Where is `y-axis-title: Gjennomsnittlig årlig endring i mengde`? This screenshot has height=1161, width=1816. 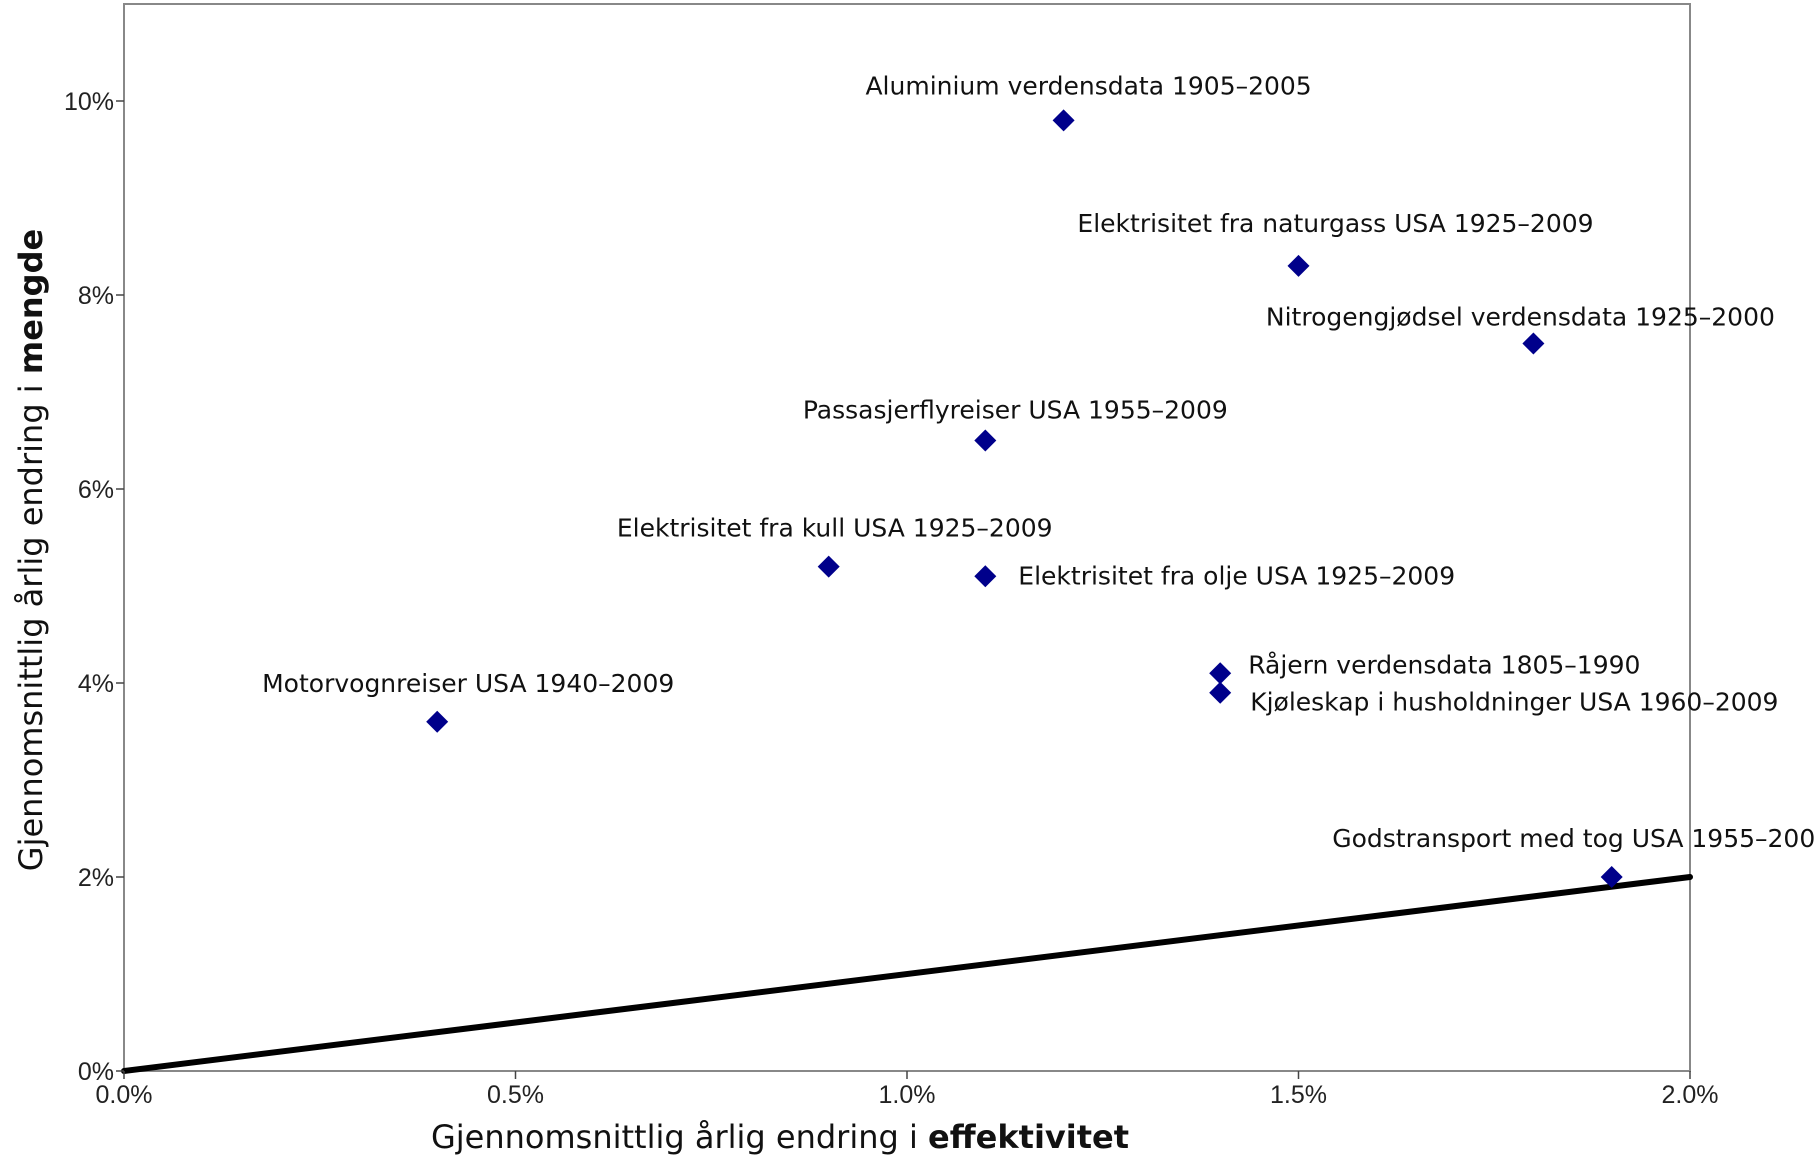
y-axis-title: Gjennomsnittlig årlig endring i mengde is located at coordinates (31, 550).